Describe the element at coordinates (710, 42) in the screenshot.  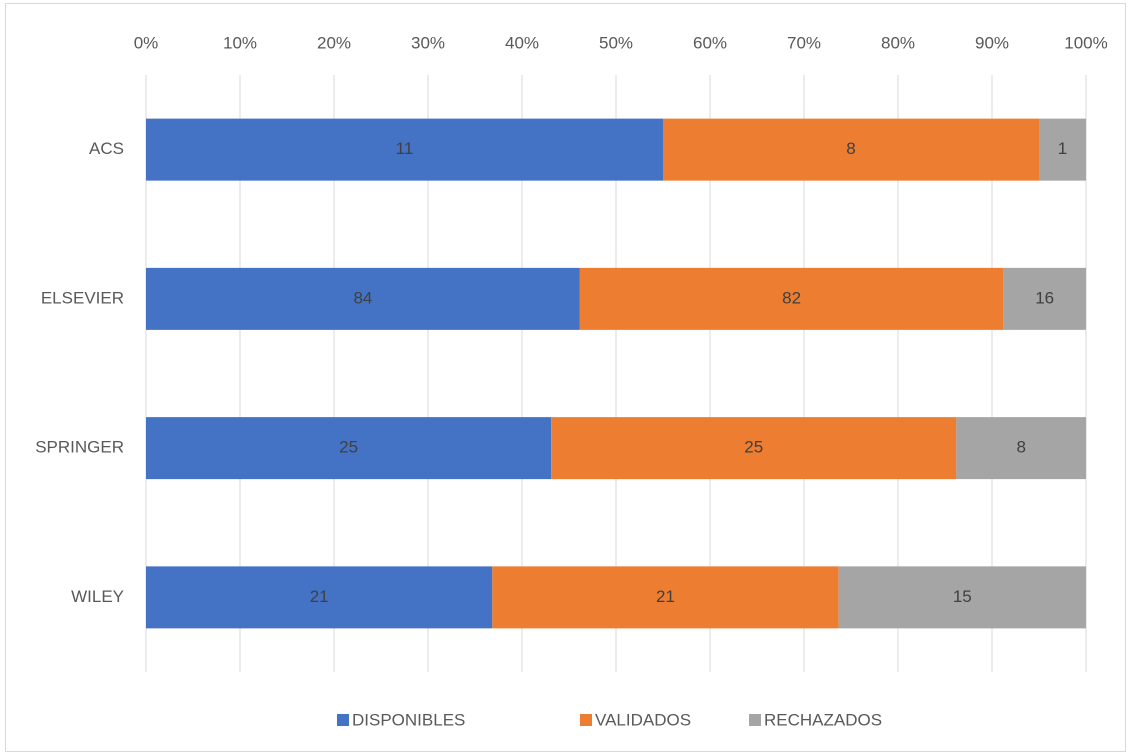
I see `x-tick-label: 60%` at that location.